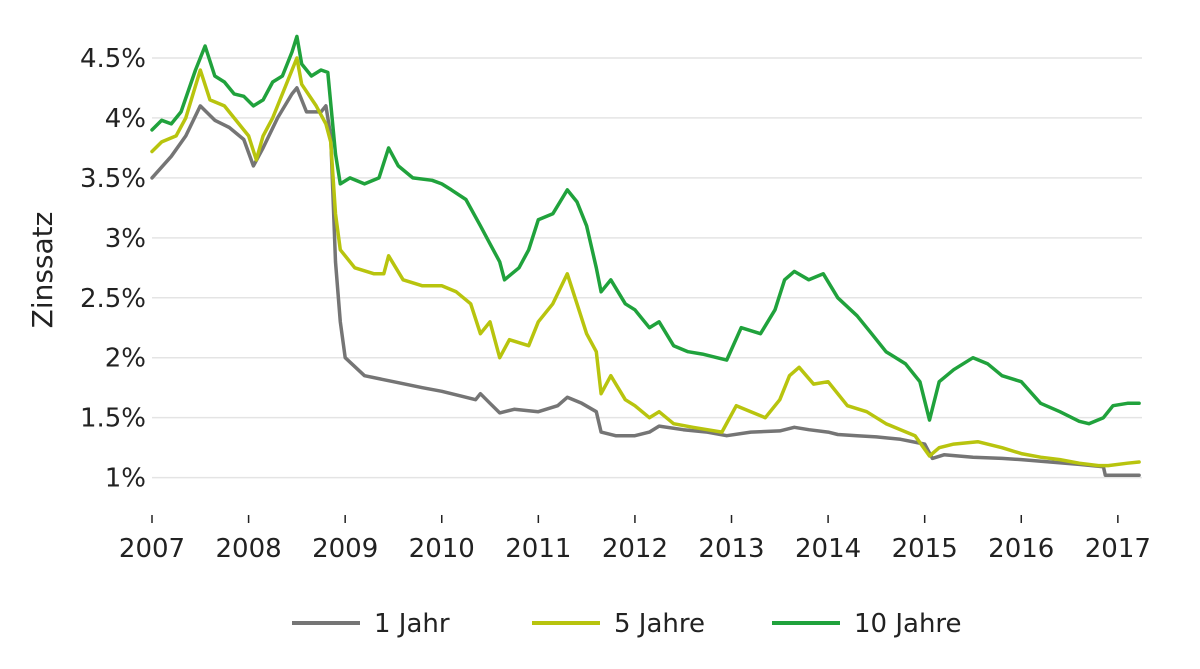  I want to click on x-tick-label: 2015, so click(925, 549).